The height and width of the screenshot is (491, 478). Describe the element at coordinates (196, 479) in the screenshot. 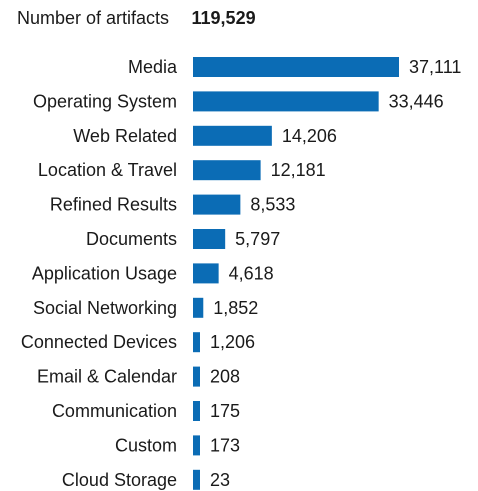

I see `bar-cloud-storage` at that location.